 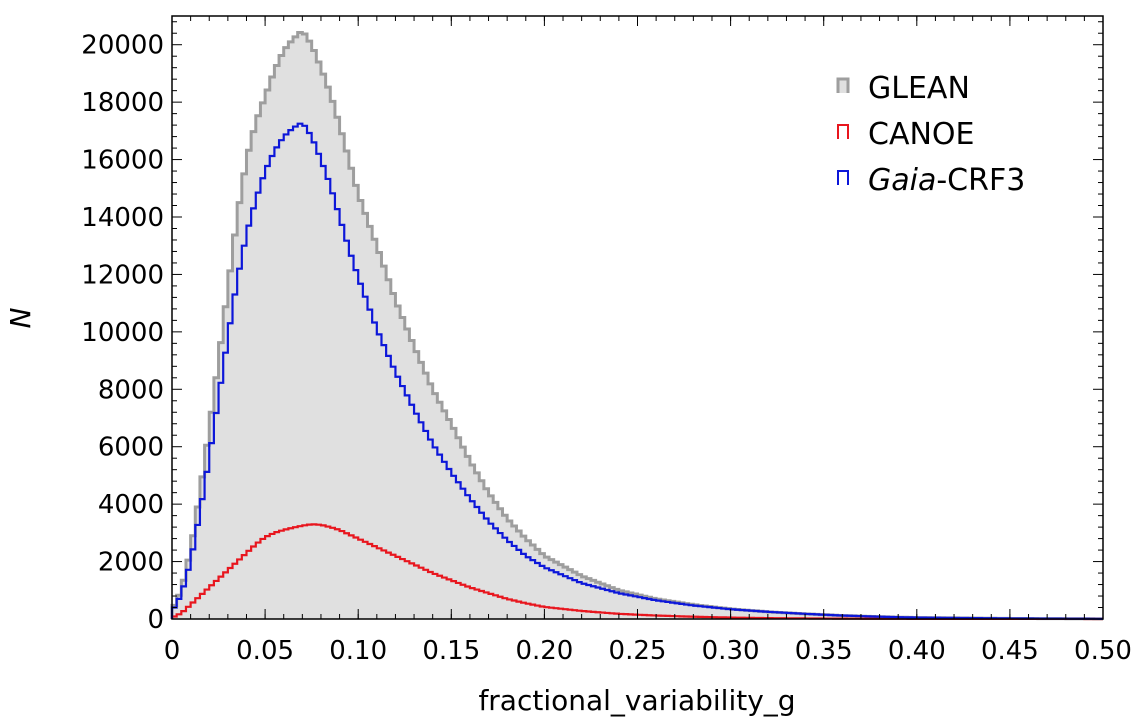 I want to click on legend-label: CANOE, so click(x=921, y=134).